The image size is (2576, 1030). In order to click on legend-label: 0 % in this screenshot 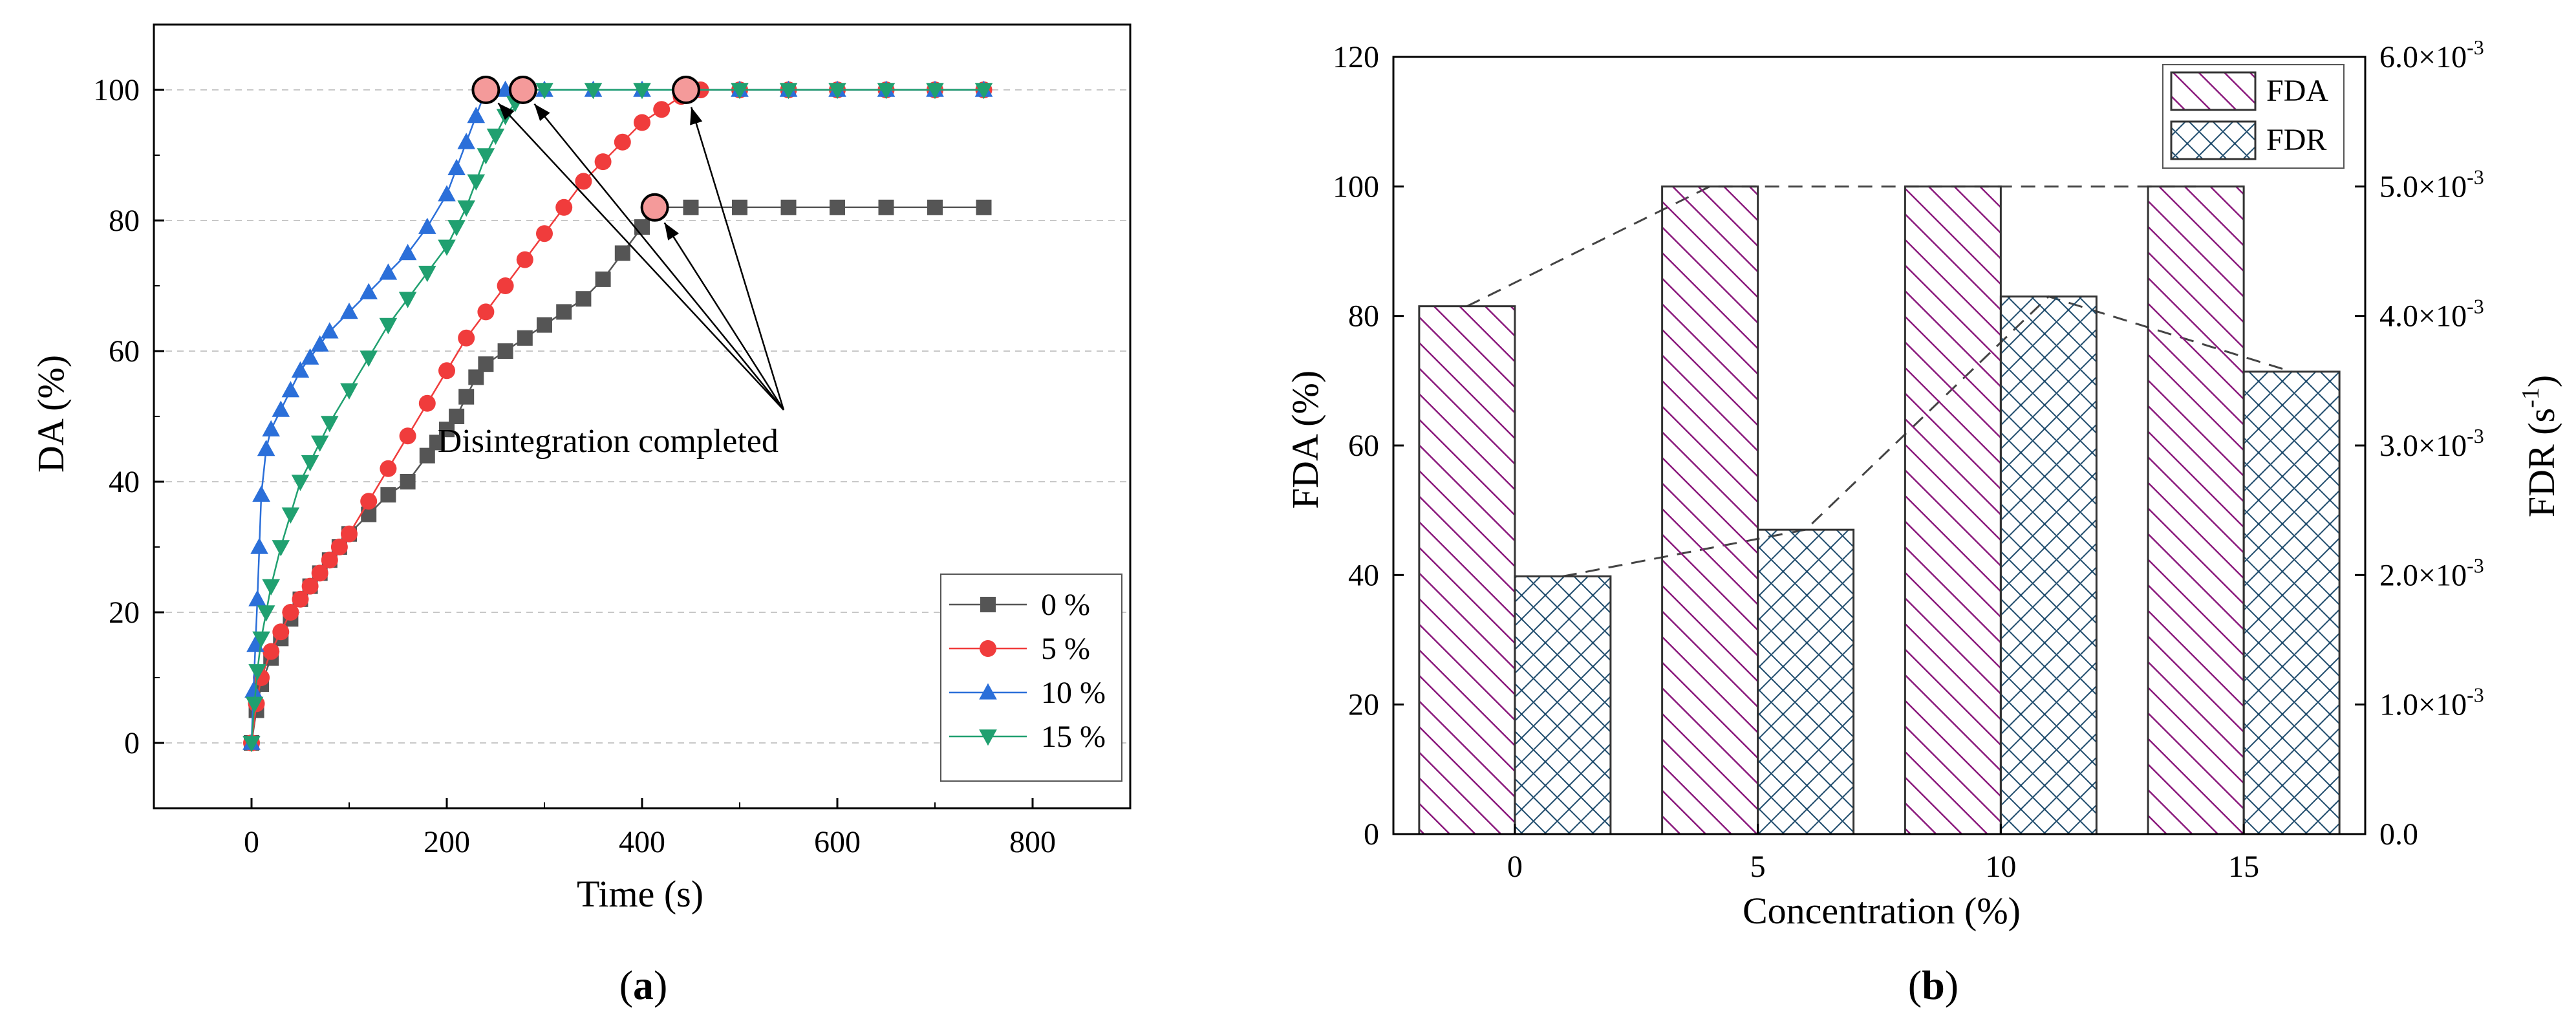, I will do `click(1065, 605)`.